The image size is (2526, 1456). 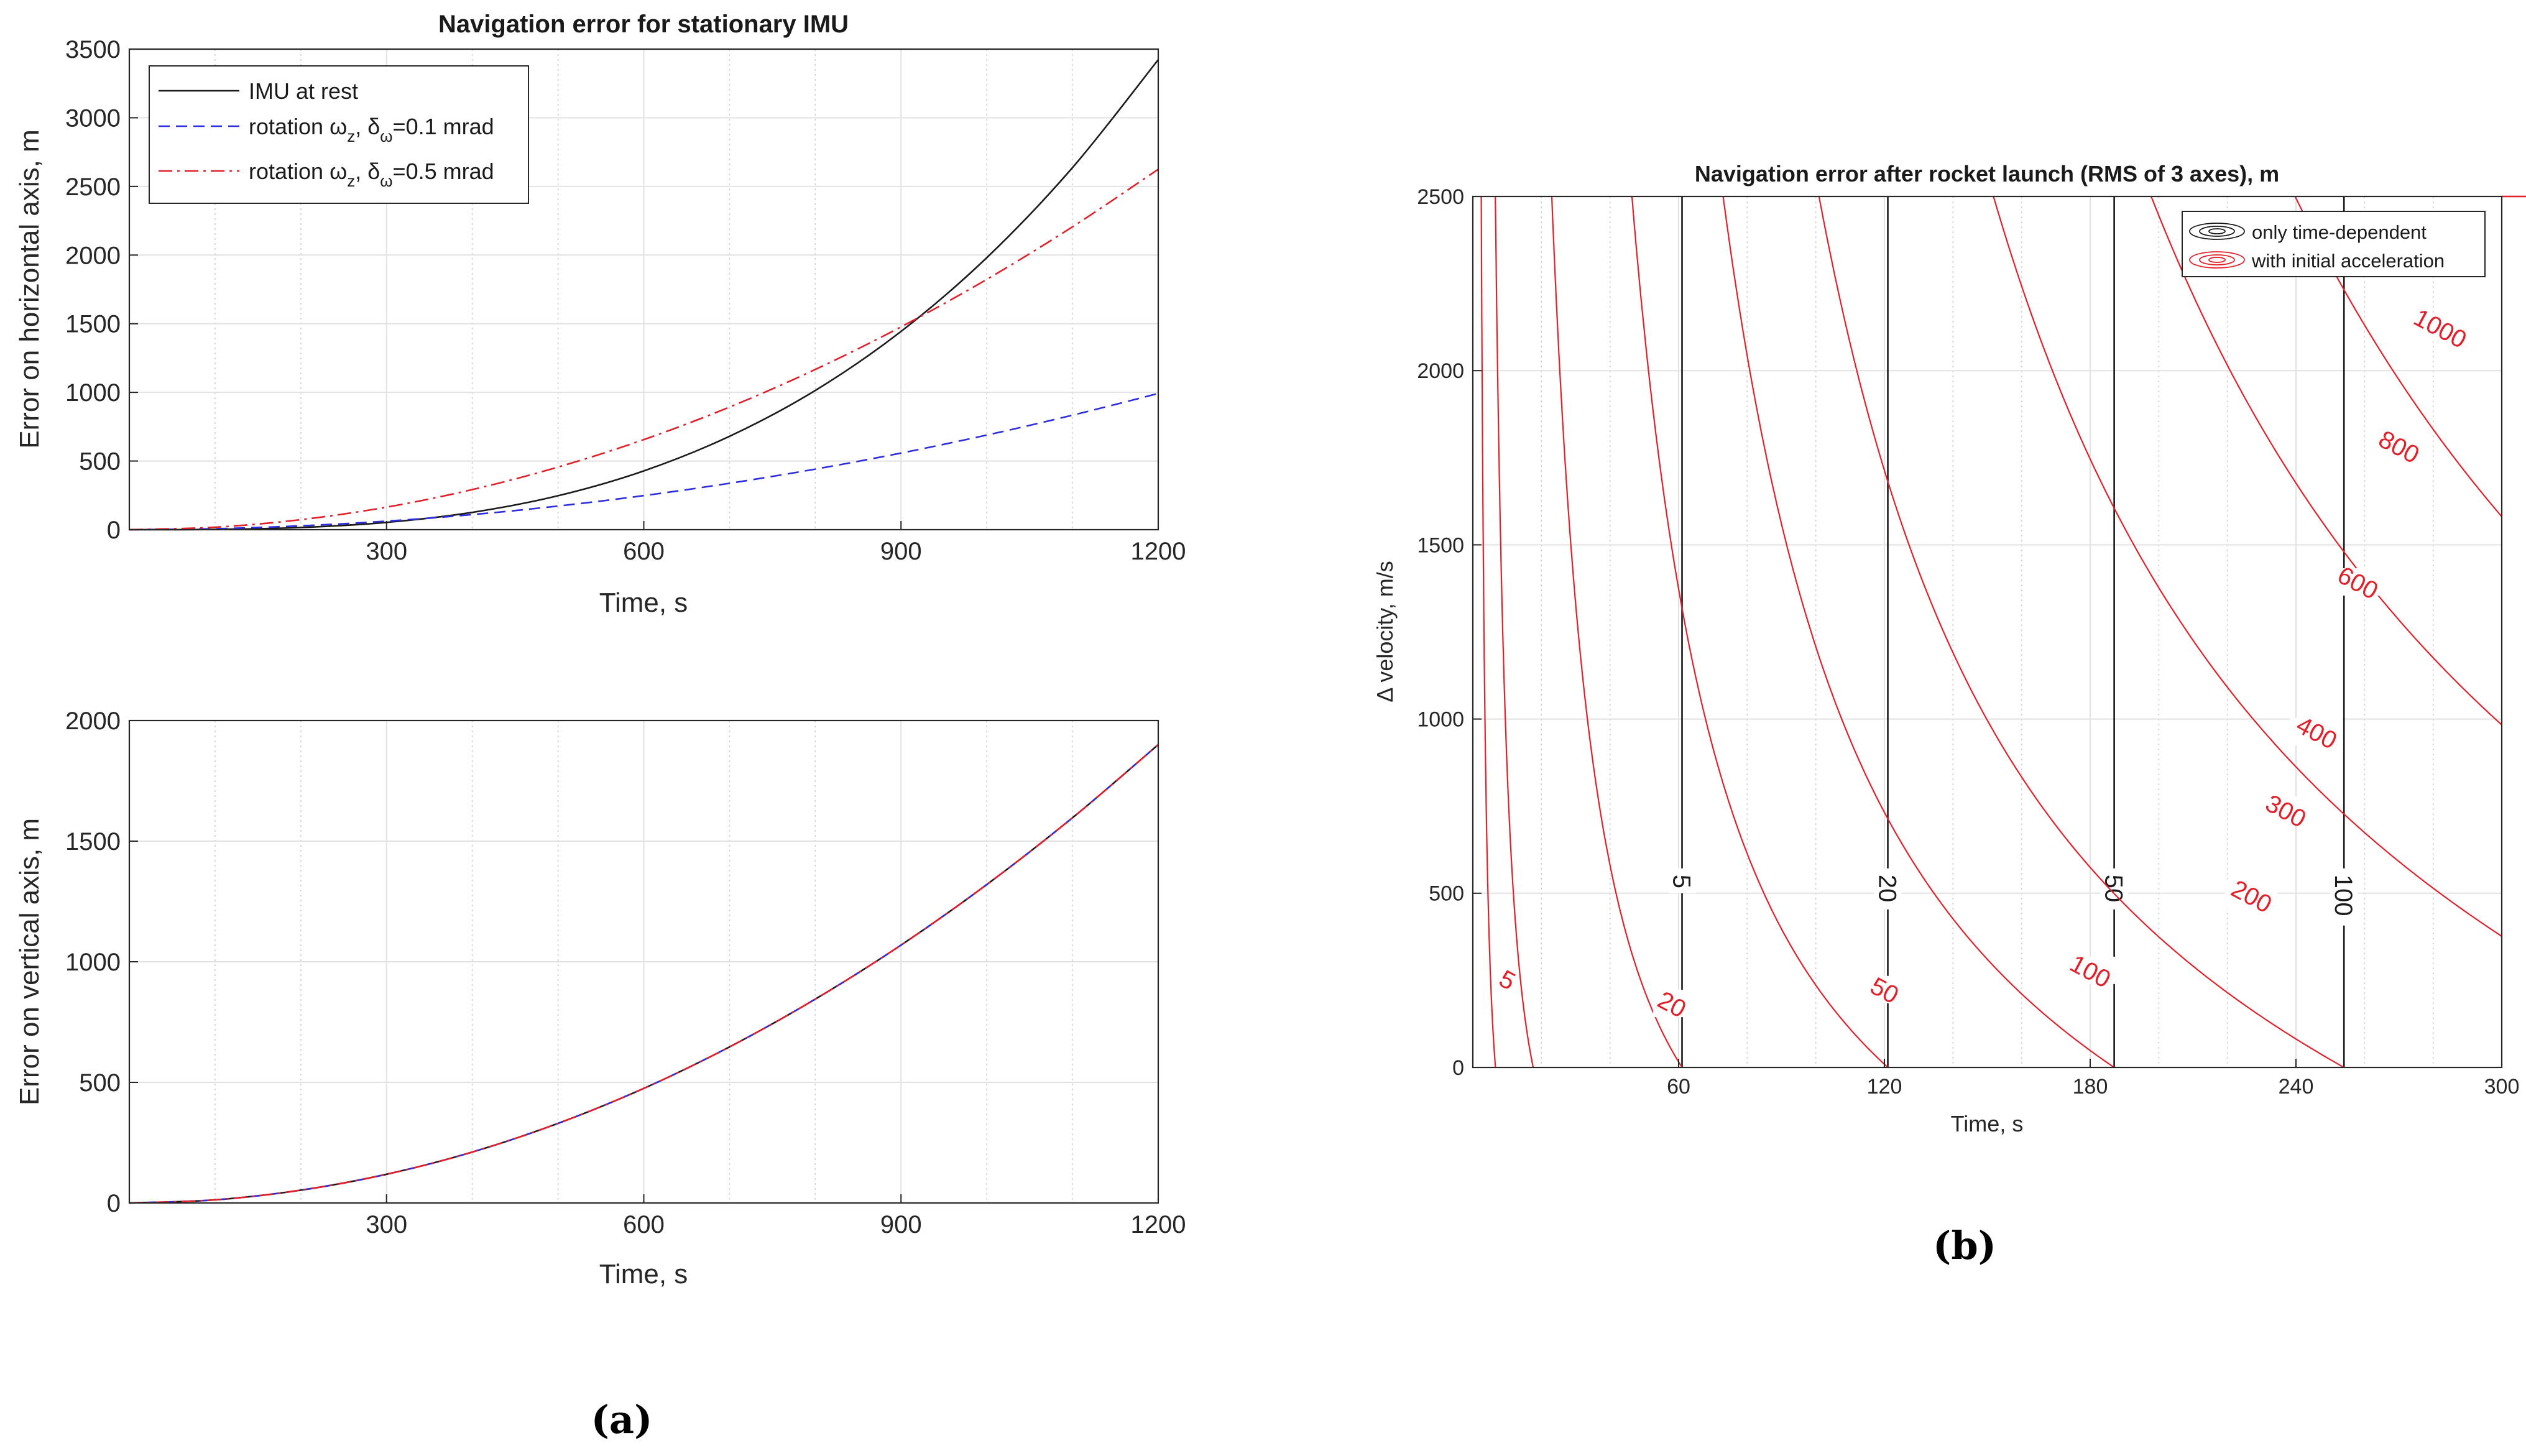 What do you see at coordinates (2339, 232) in the screenshot?
I see `legend-label: only time-dependent` at bounding box center [2339, 232].